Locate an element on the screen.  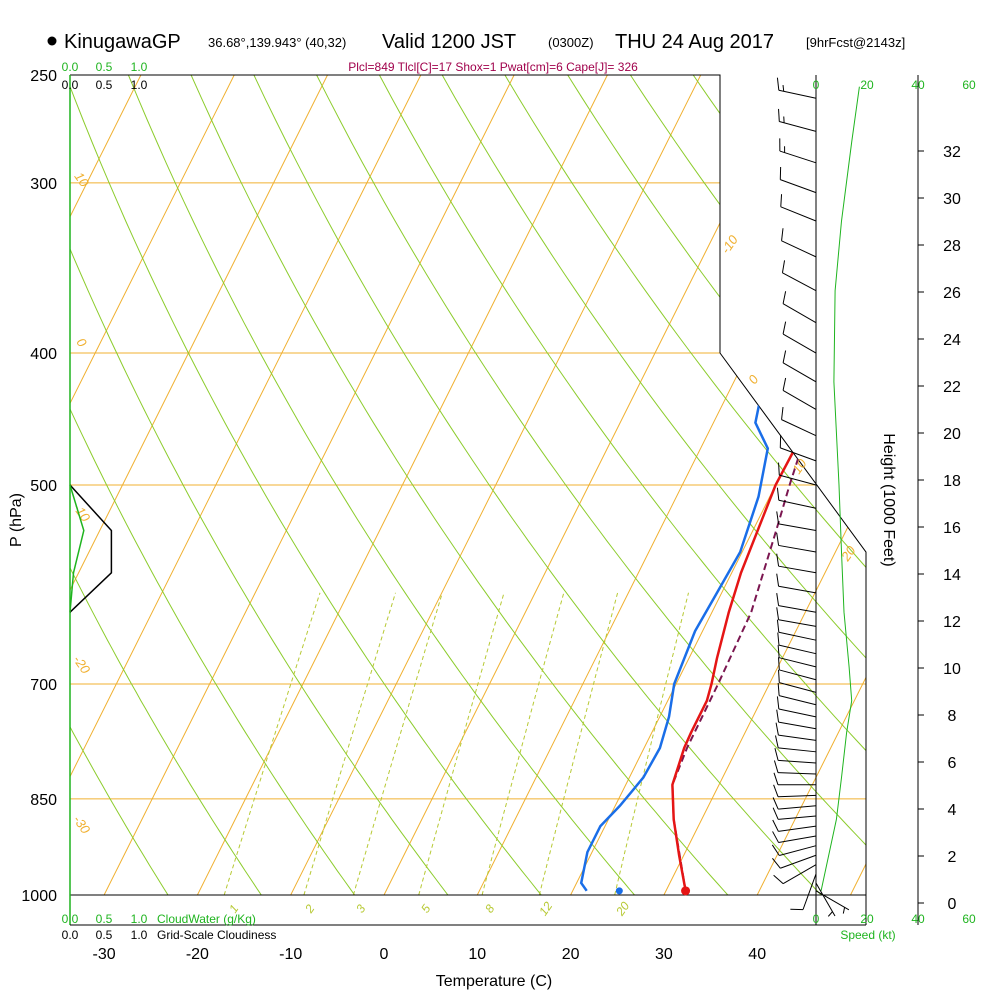
gsc-tick-bottom-0: 0.0 is located at coordinates (70, 935).